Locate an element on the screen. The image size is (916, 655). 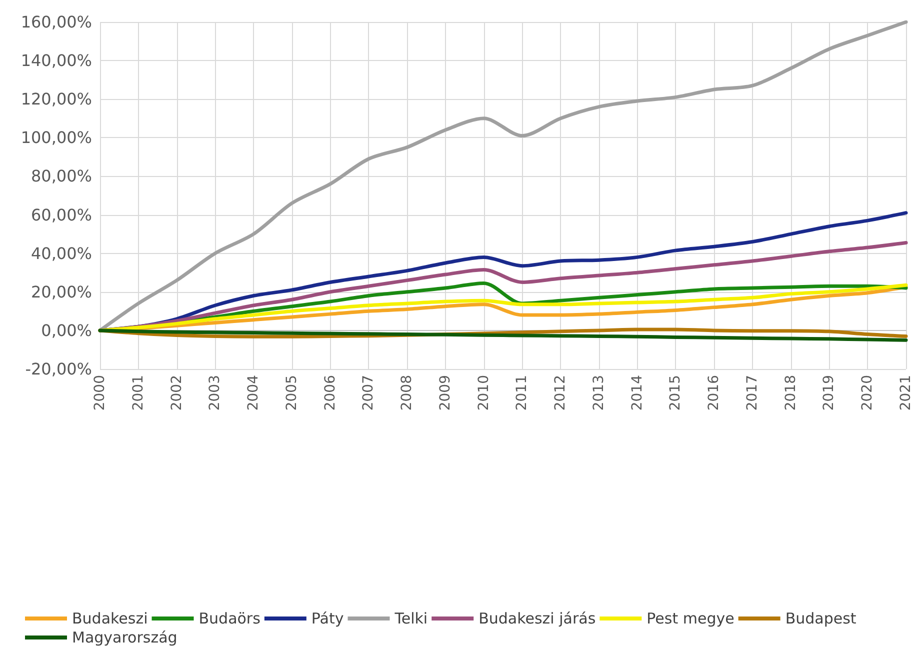
y-tick-label: 100,00% is located at coordinates (56, 138).